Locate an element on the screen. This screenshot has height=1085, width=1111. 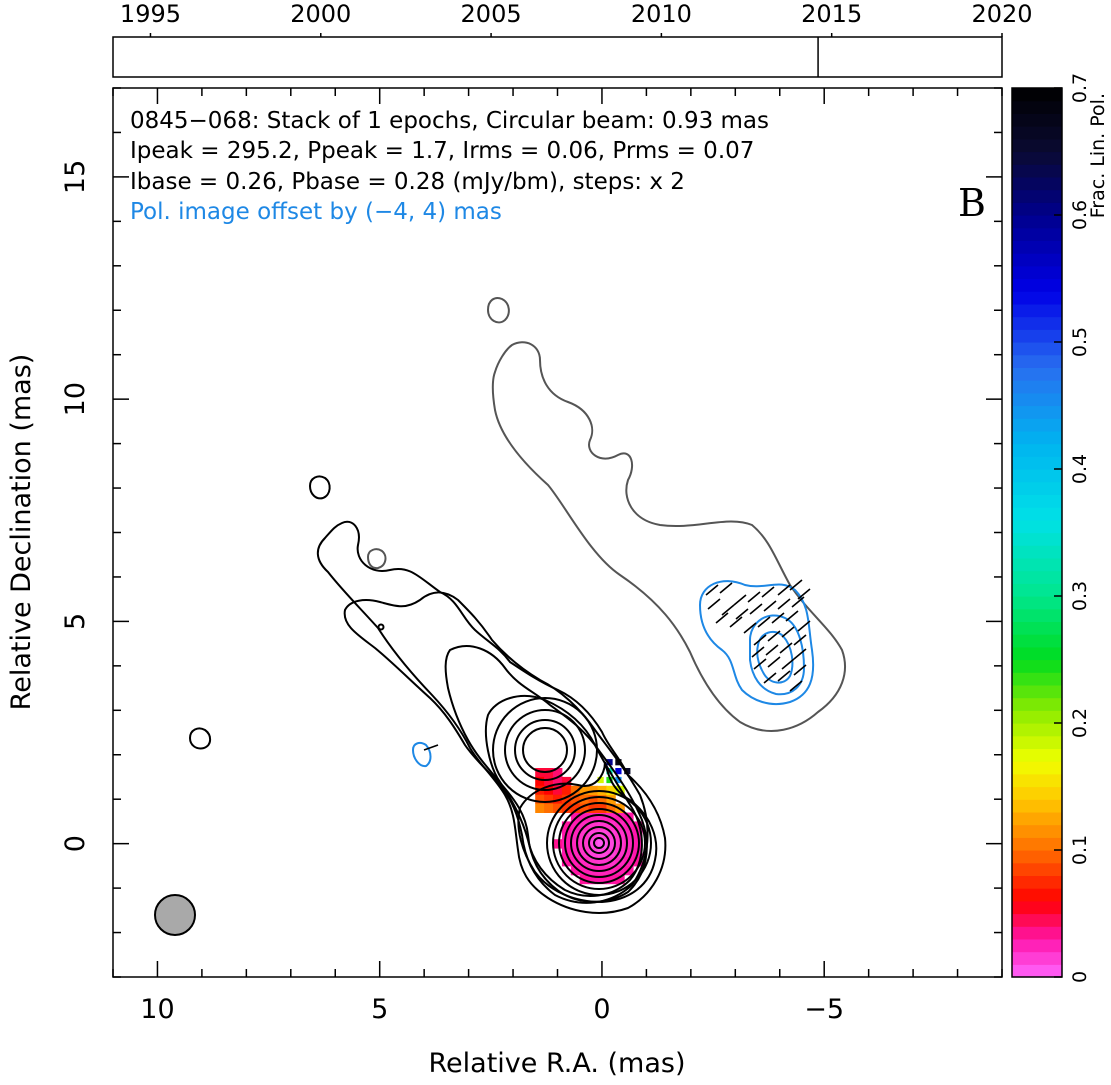
colorbar-tick-label: 0 is located at coordinates (1080, 977).